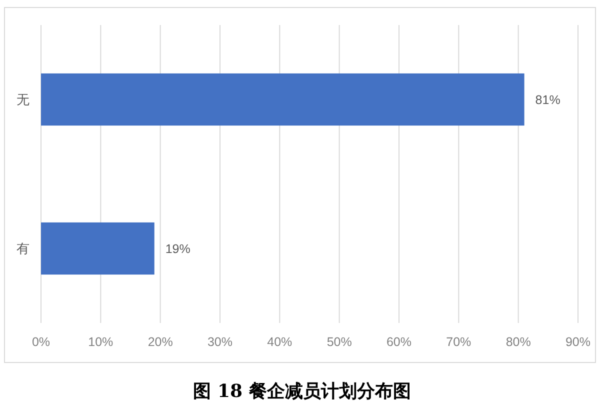 This screenshot has height=406, width=600. Describe the element at coordinates (160, 342) in the screenshot. I see `x-tick-label: 20%` at that location.